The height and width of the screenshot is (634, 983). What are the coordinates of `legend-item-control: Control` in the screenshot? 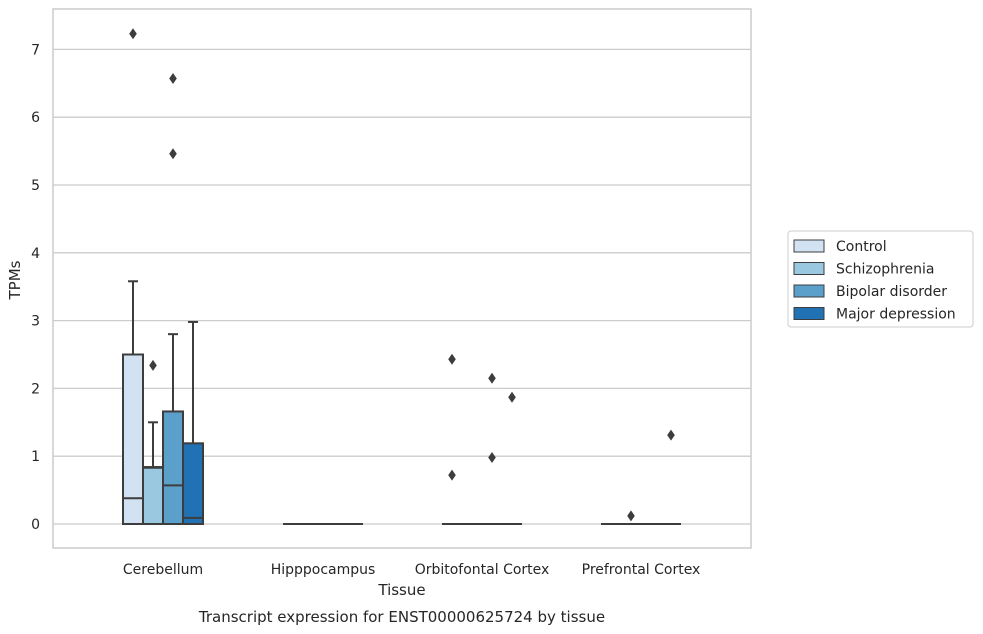 It's located at (840, 247).